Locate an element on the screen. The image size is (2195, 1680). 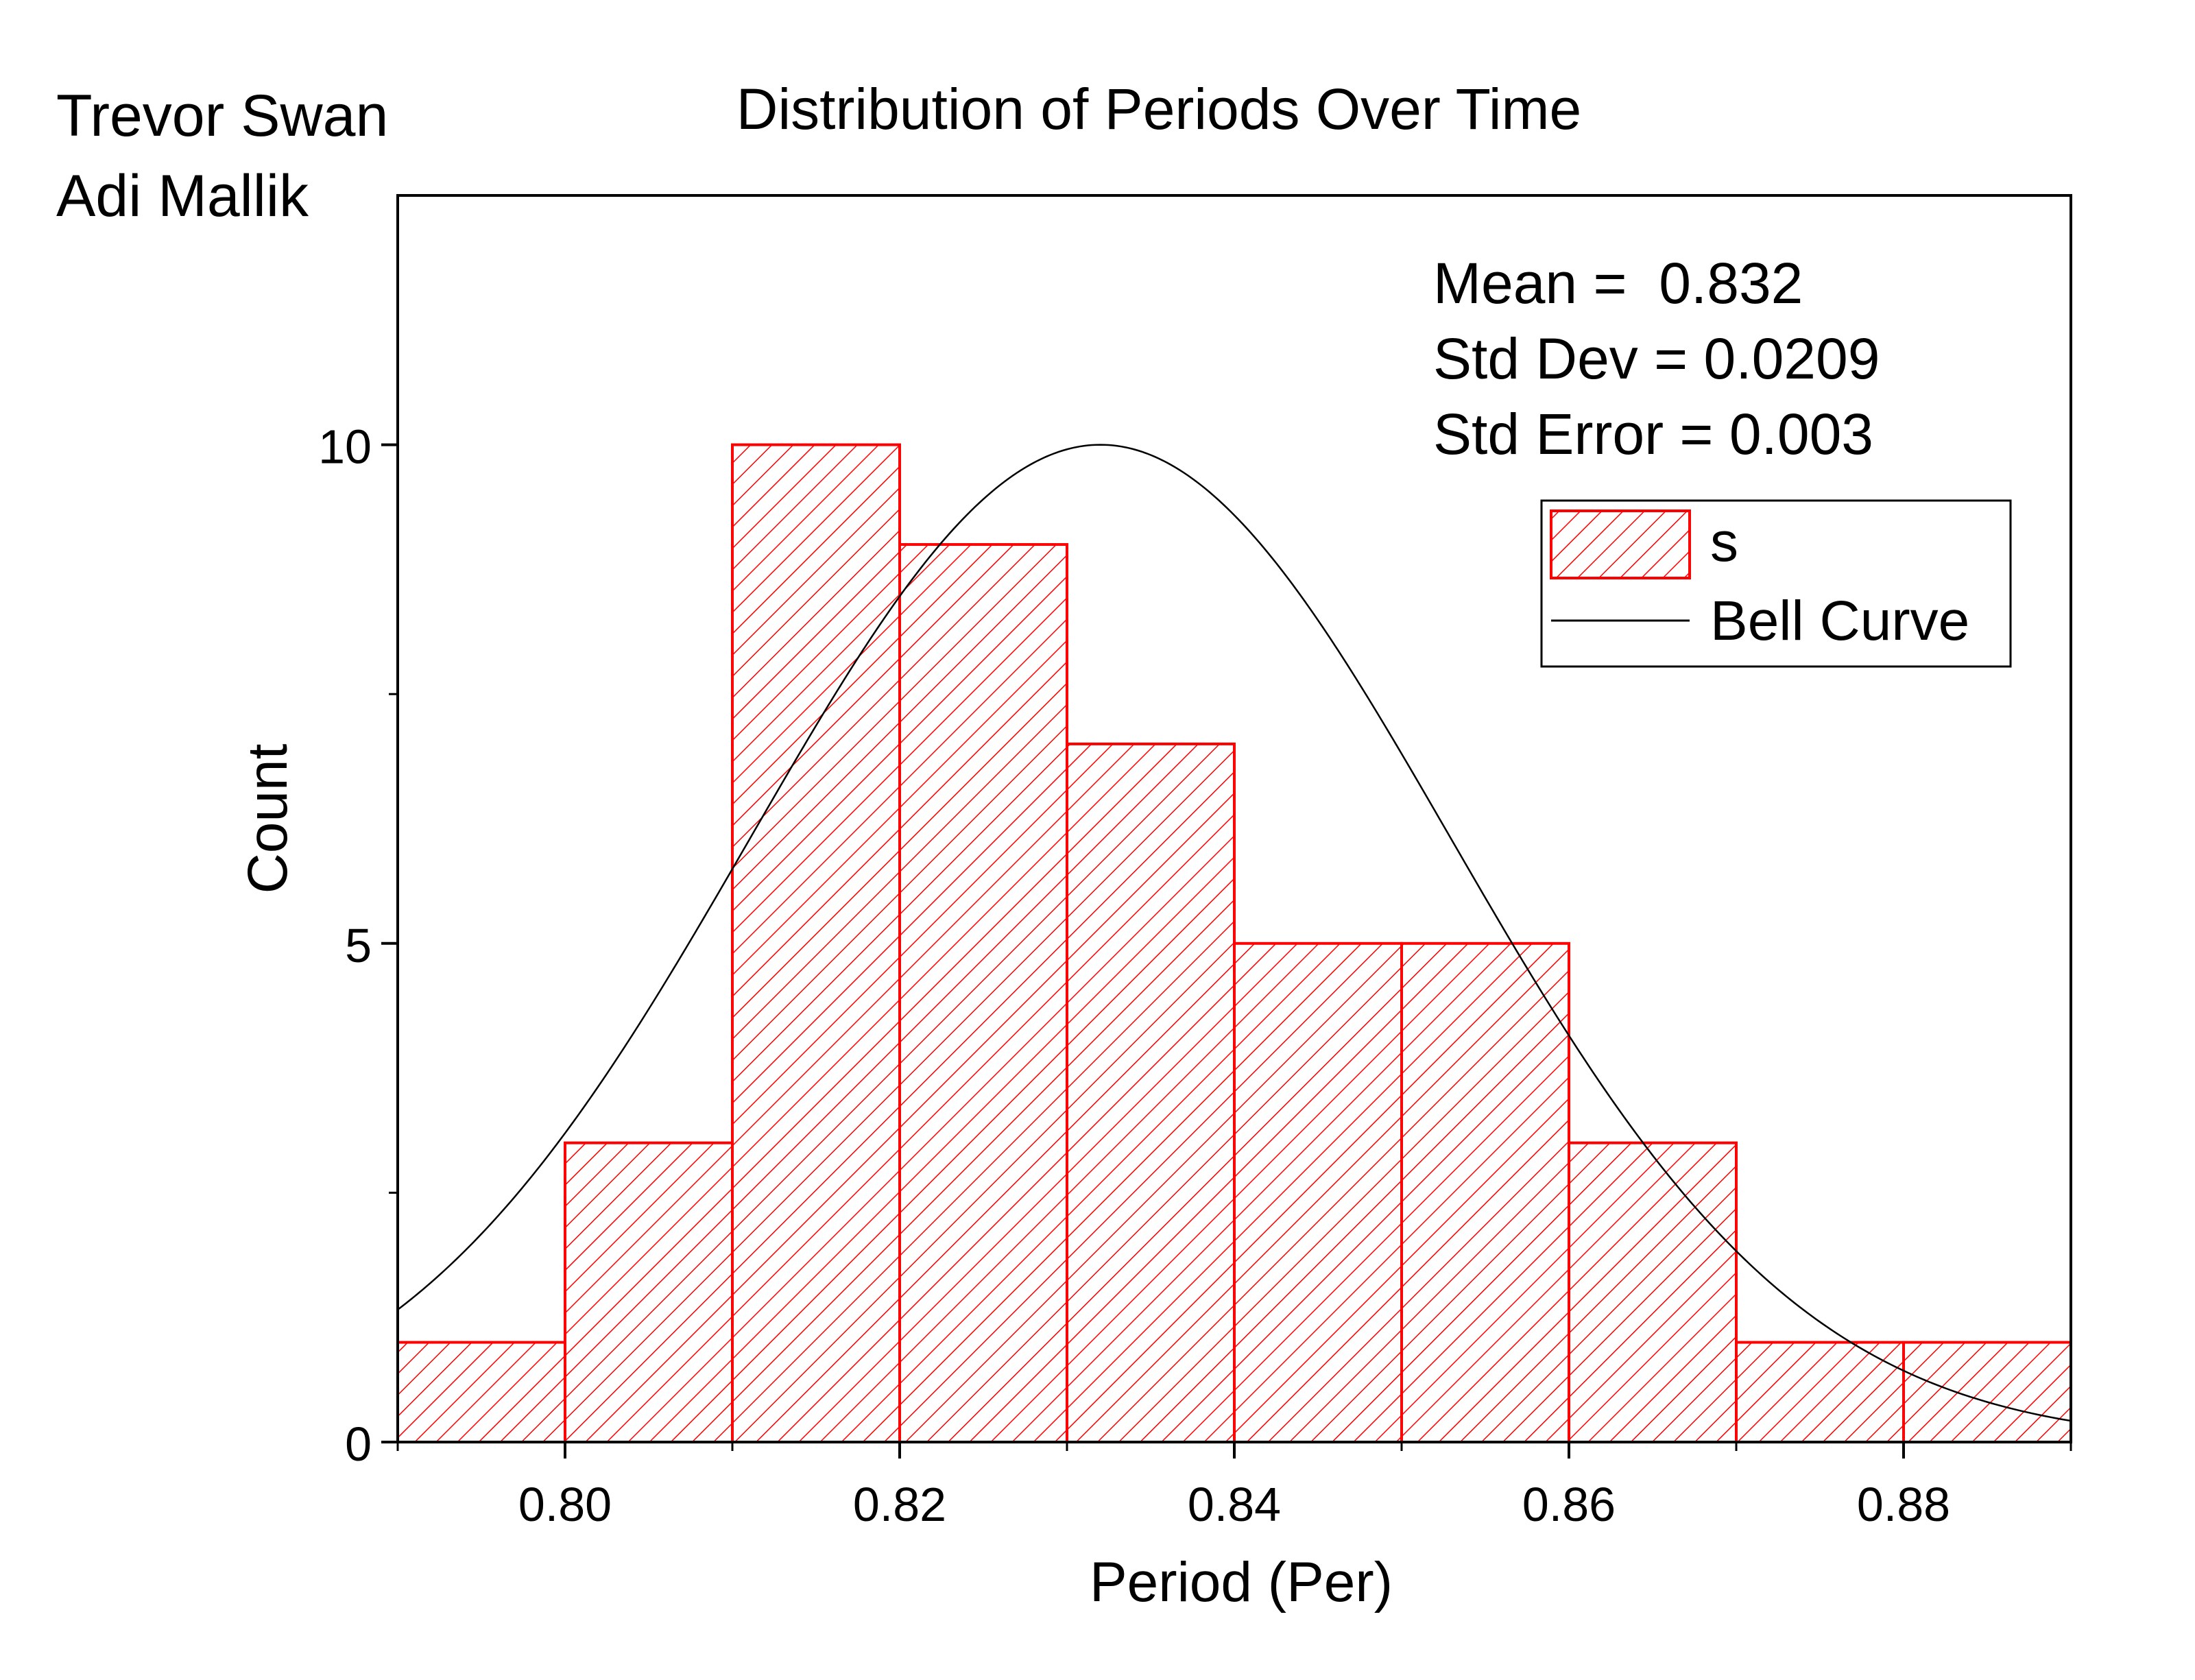
legend: s Bell Curve is located at coordinates (1776, 583).